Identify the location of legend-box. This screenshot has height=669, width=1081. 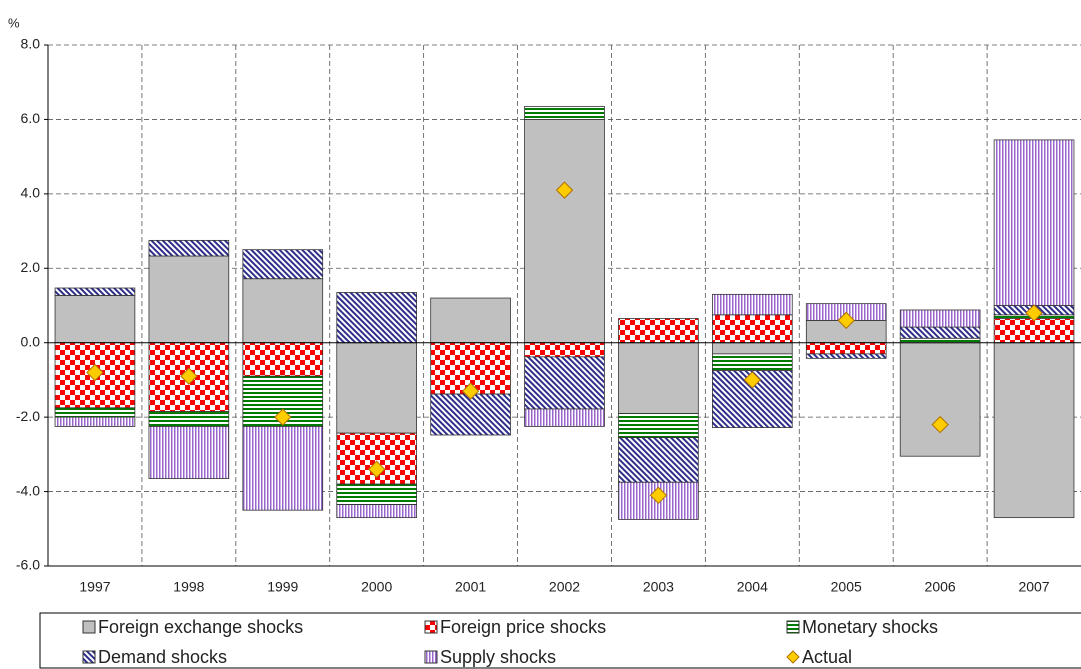
(560, 640).